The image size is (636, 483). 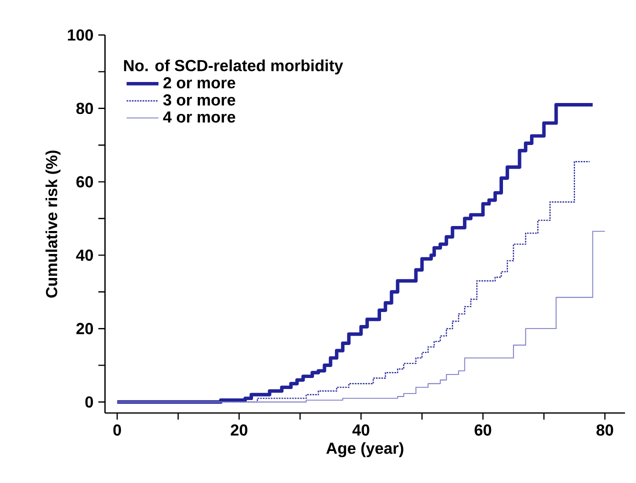 I want to click on legend-label: 2 or more, so click(x=199, y=82).